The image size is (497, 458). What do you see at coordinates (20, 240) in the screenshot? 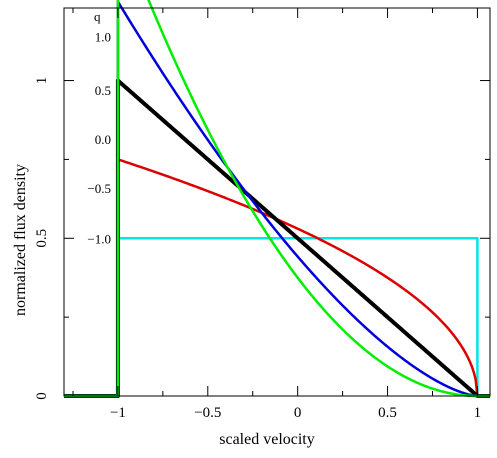
I see `y-axis-title: normalized flux density` at bounding box center [20, 240].